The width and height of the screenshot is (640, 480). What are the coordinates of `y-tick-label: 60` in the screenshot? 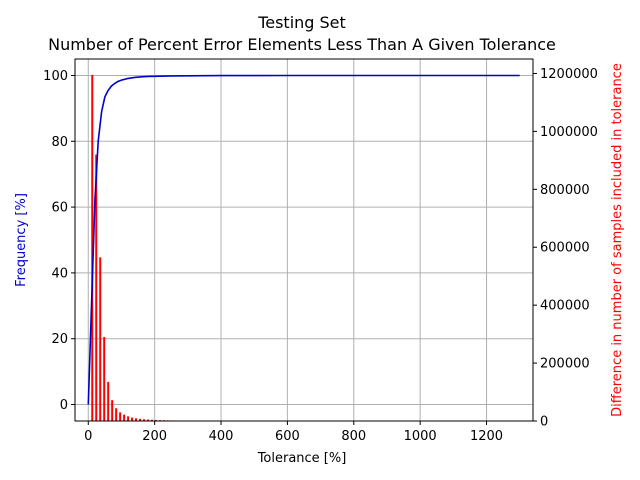 It's located at (59, 208).